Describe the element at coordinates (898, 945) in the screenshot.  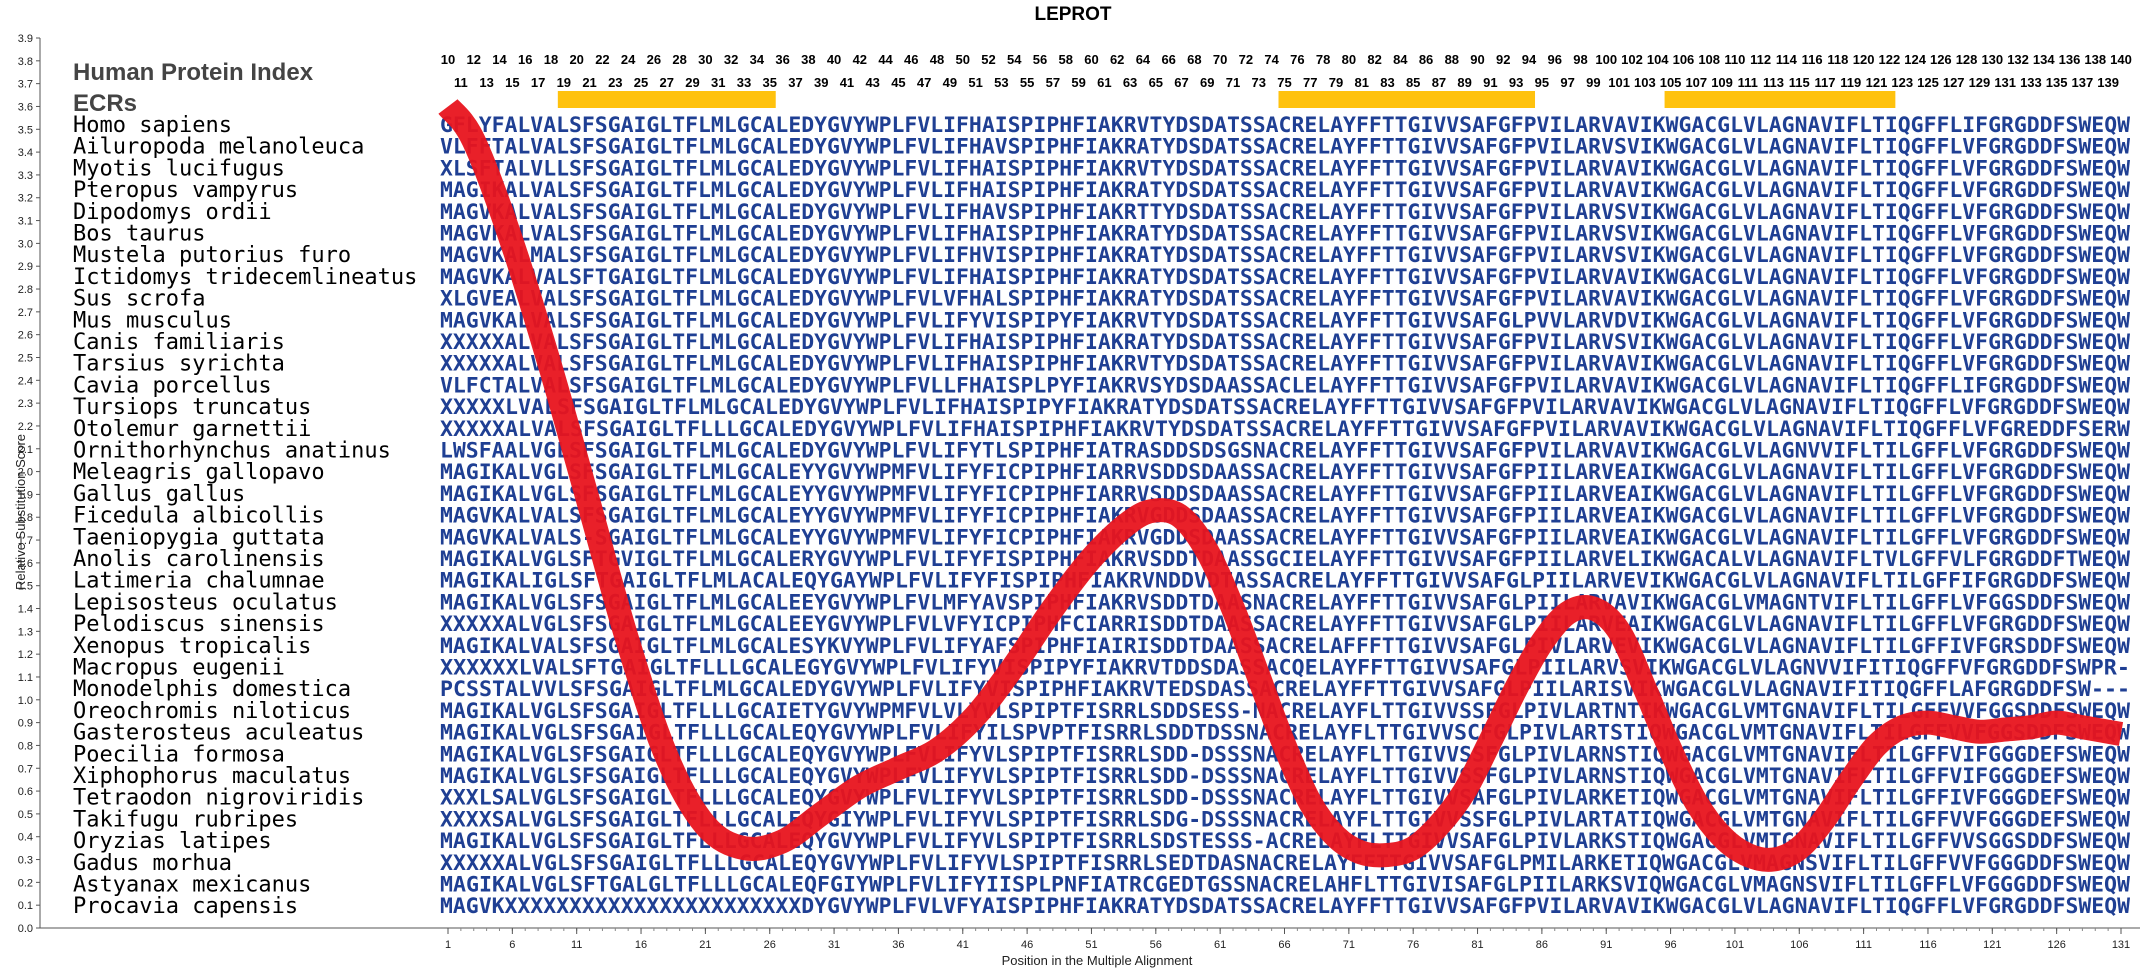
I see `x-tick-label: 36` at that location.